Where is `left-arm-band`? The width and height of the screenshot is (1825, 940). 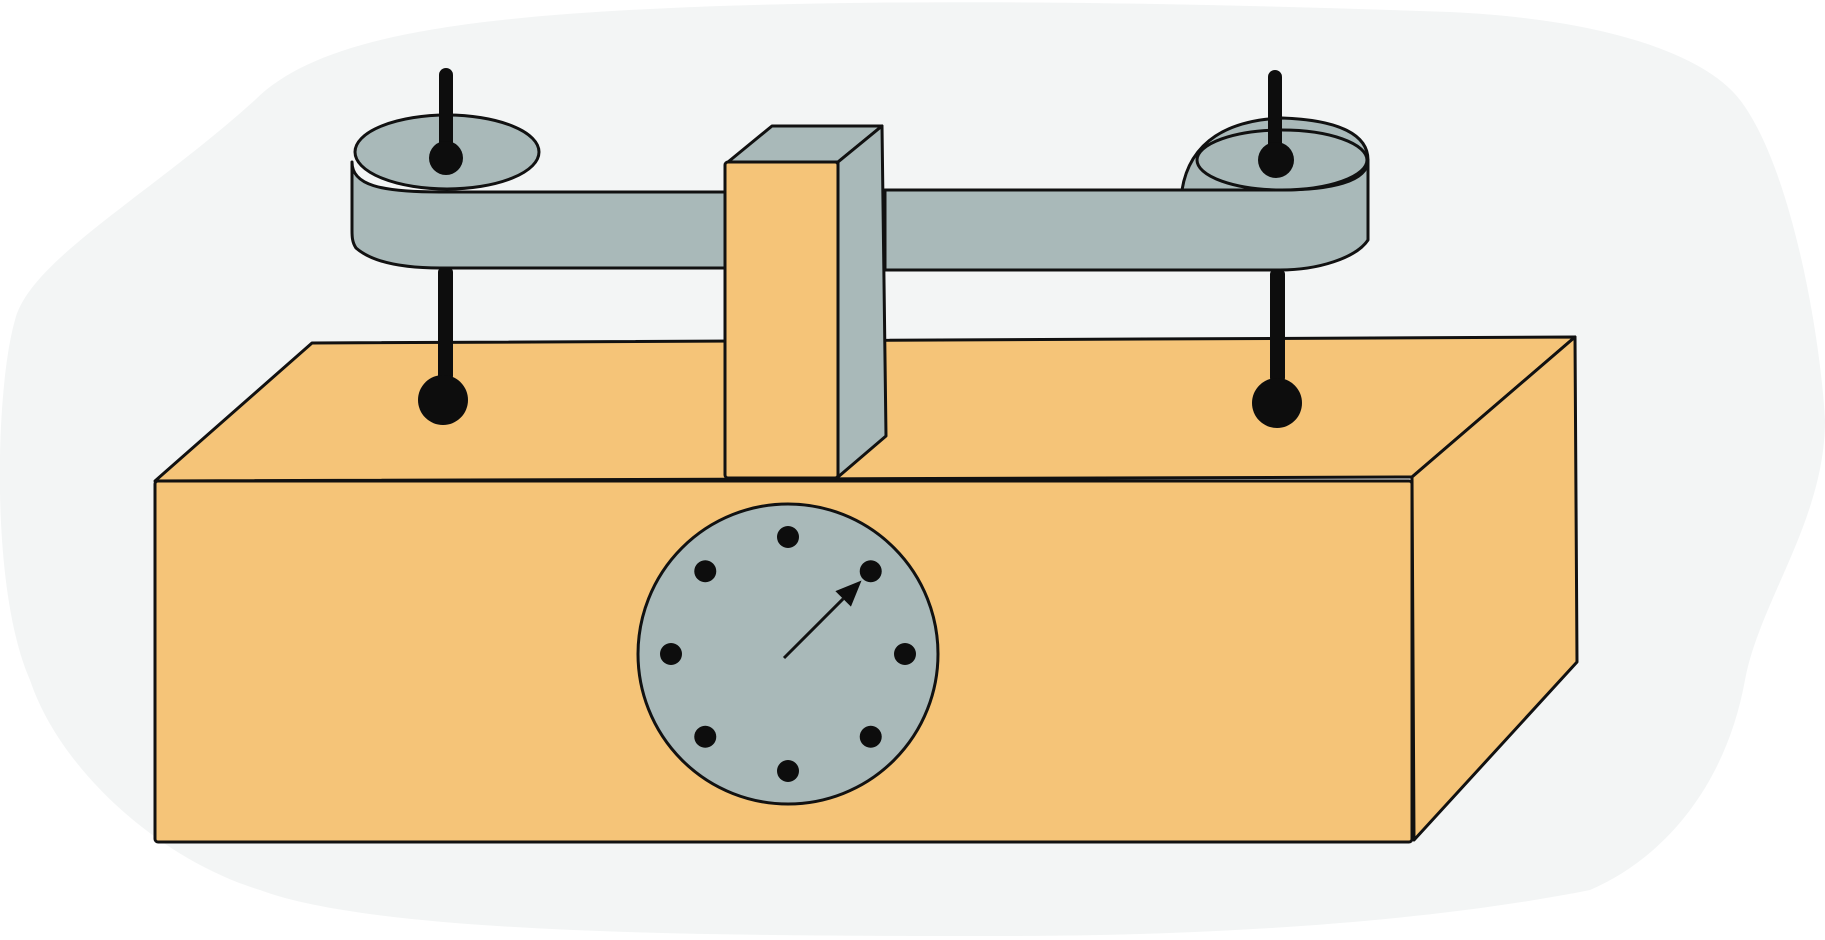
left-arm-band is located at coordinates (538, 215).